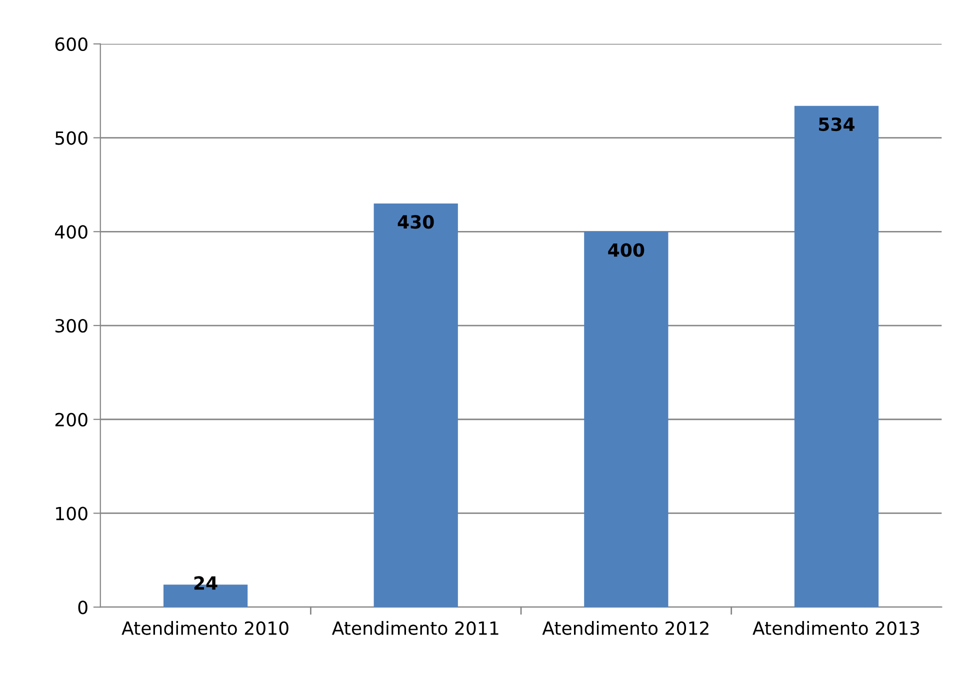 The width and height of the screenshot is (956, 686). Describe the element at coordinates (415, 628) in the screenshot. I see `x-tick-label: Atendimento 2011` at that location.